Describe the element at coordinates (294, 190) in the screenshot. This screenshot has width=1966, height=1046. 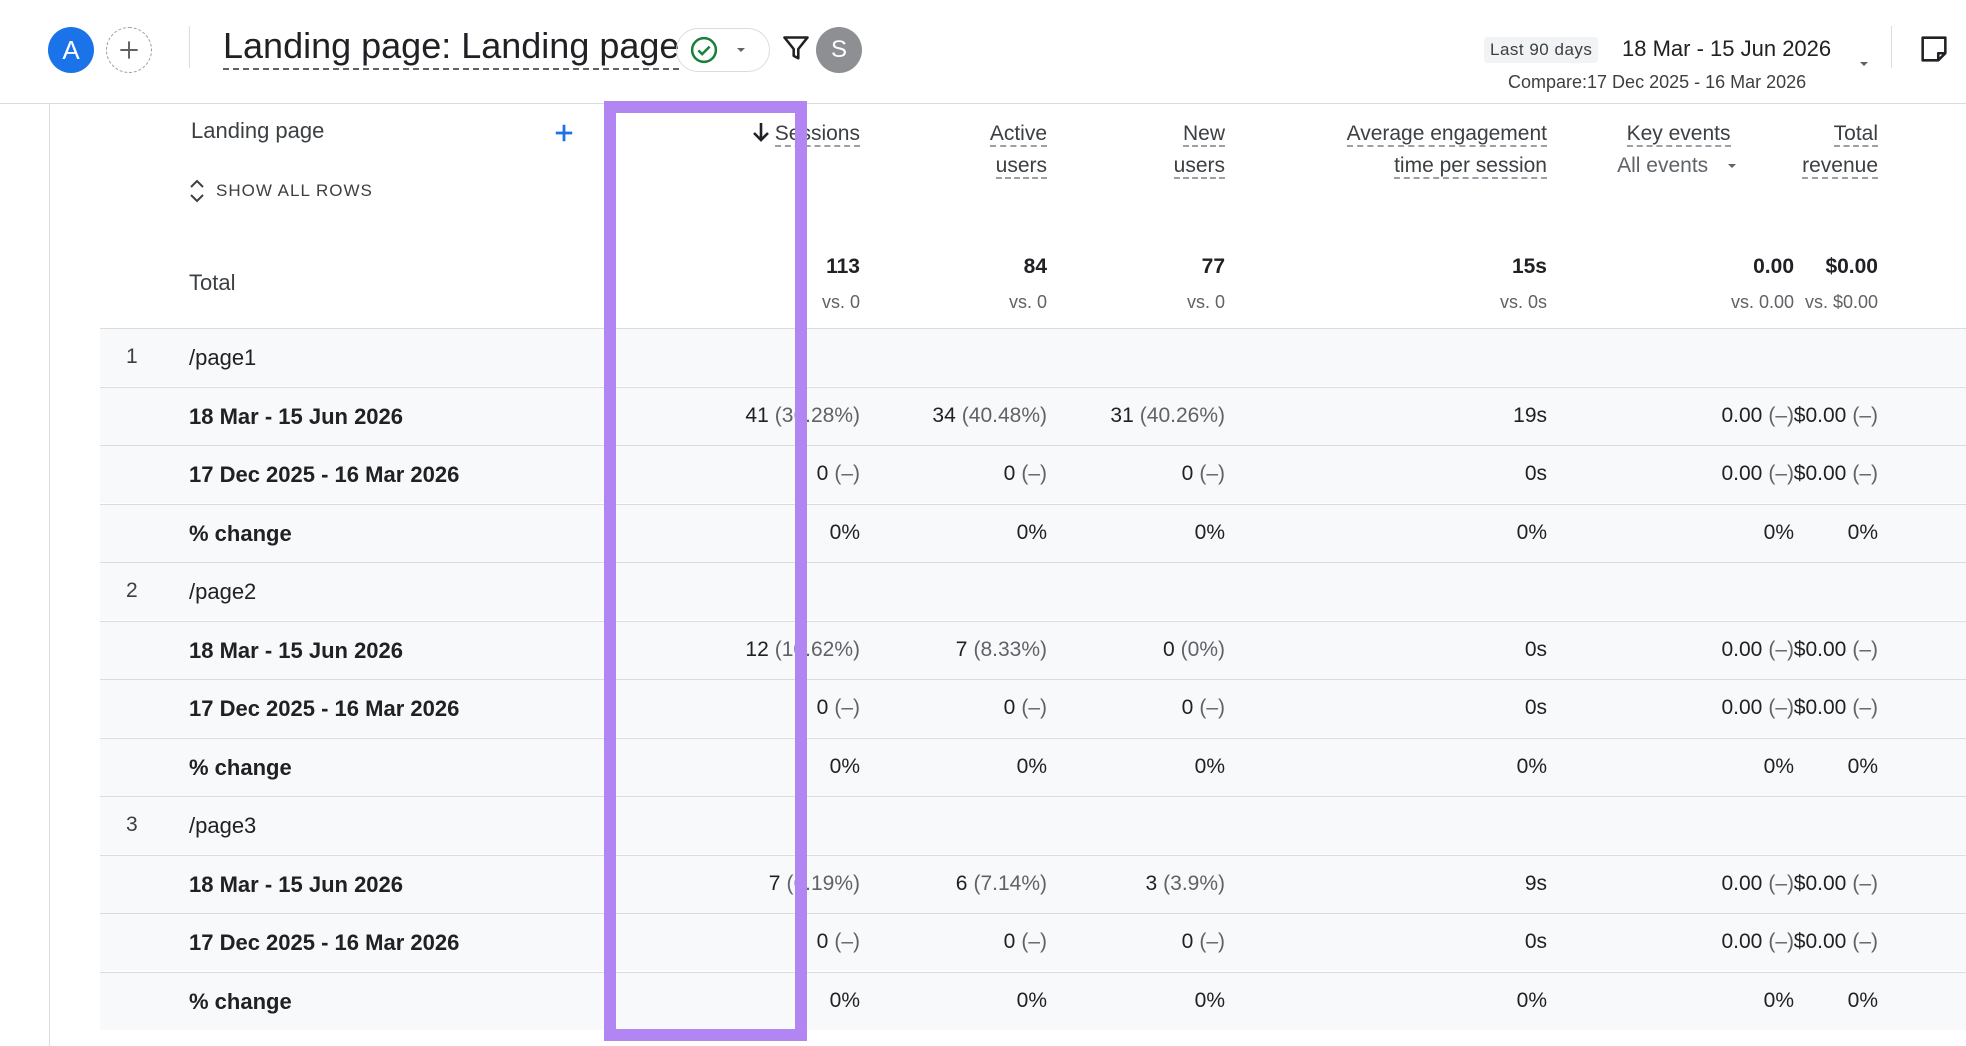
I see `show-all-rows-label: SHOW ALL ROWS` at that location.